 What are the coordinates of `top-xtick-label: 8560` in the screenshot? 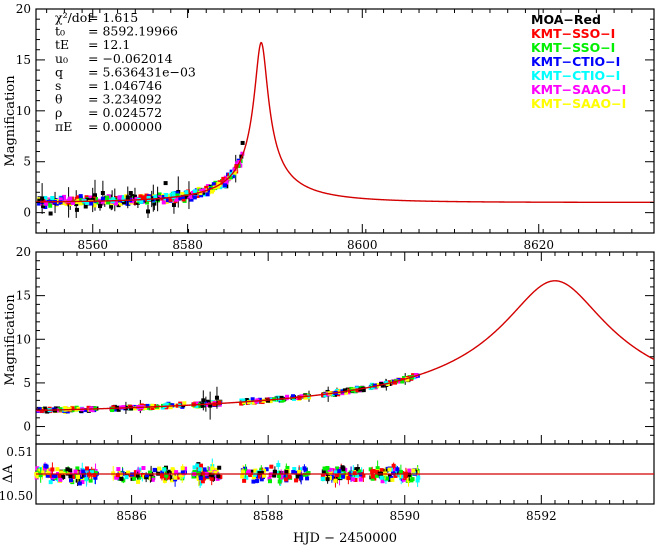 It's located at (92, 245).